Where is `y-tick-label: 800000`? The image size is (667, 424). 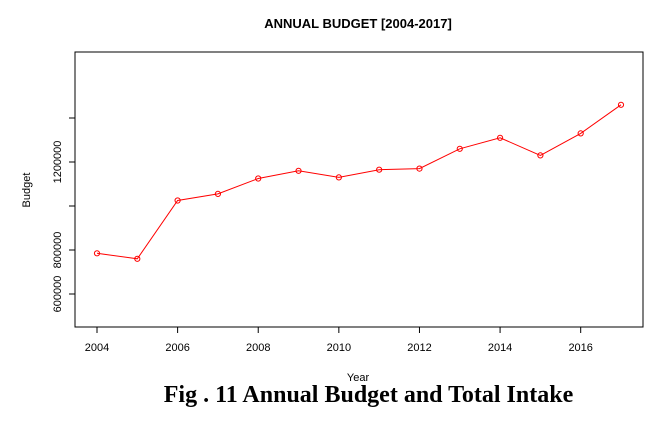 y-tick-label: 800000 is located at coordinates (58, 250).